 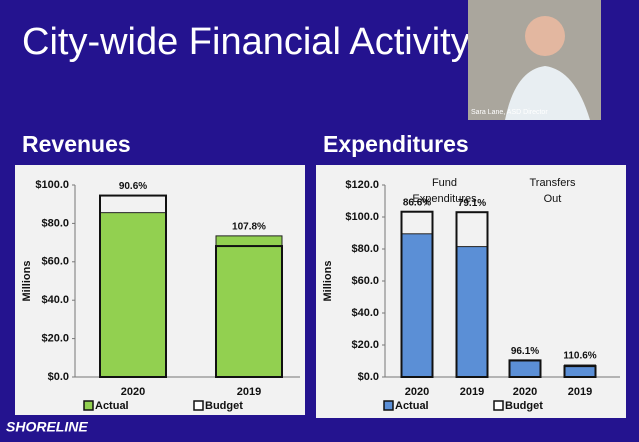 I want to click on presenter-face, so click(x=545, y=36).